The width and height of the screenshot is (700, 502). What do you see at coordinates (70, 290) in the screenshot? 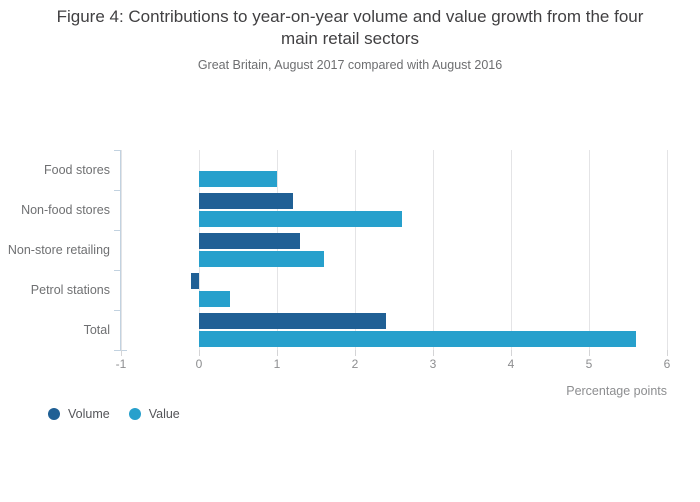
I see `category-label-petrol-stations: Petrol stations` at bounding box center [70, 290].